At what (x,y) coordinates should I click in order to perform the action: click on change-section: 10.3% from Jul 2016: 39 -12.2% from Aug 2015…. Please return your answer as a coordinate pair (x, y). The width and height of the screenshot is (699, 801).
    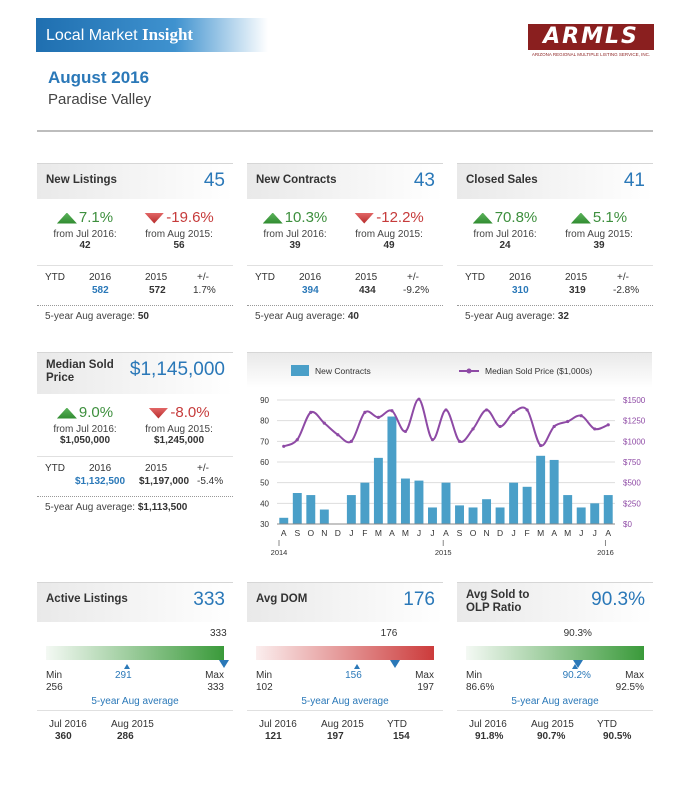
    Looking at the image, I should click on (345, 232).